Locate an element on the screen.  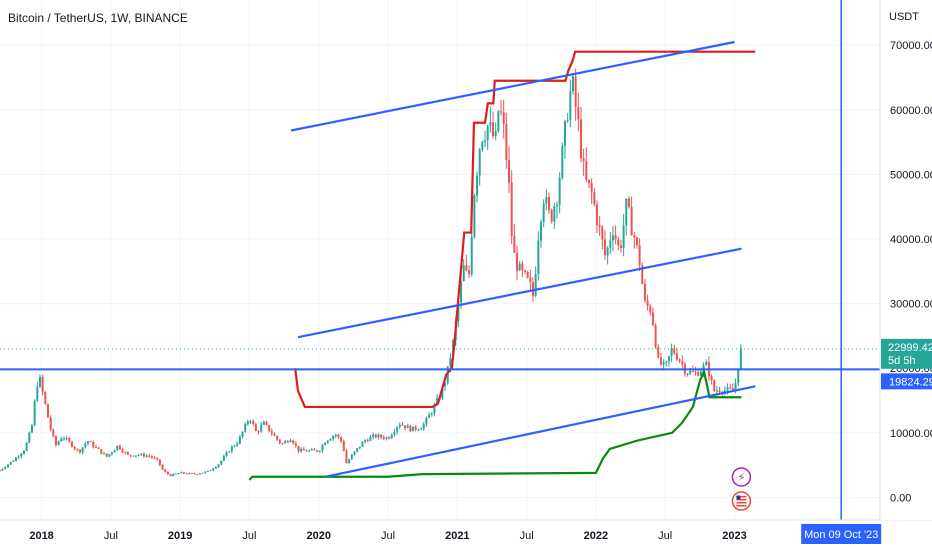
us-flag-icon is located at coordinates (741, 501).